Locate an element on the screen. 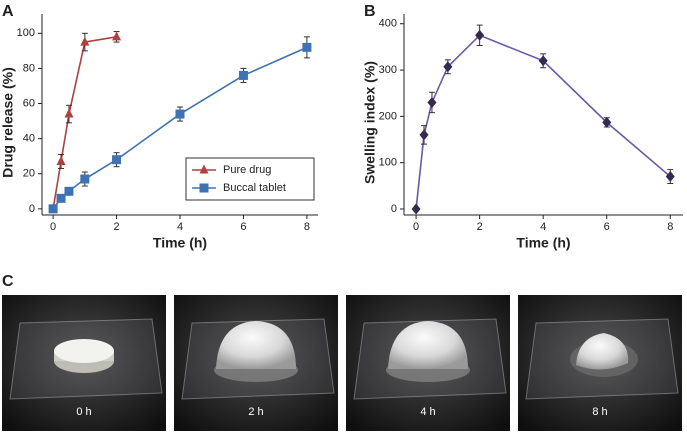 The image size is (687, 435). y-axis-label: Swelling index (%) is located at coordinates (370, 122).